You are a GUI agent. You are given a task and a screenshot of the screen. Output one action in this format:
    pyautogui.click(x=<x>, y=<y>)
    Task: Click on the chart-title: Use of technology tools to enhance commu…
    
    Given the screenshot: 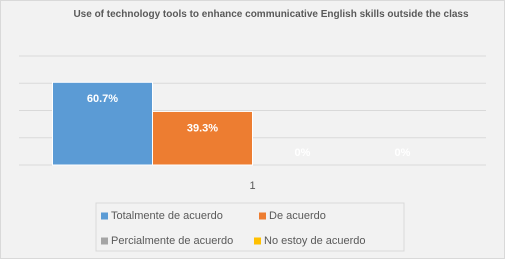 What is the action you would take?
    pyautogui.click(x=271, y=14)
    